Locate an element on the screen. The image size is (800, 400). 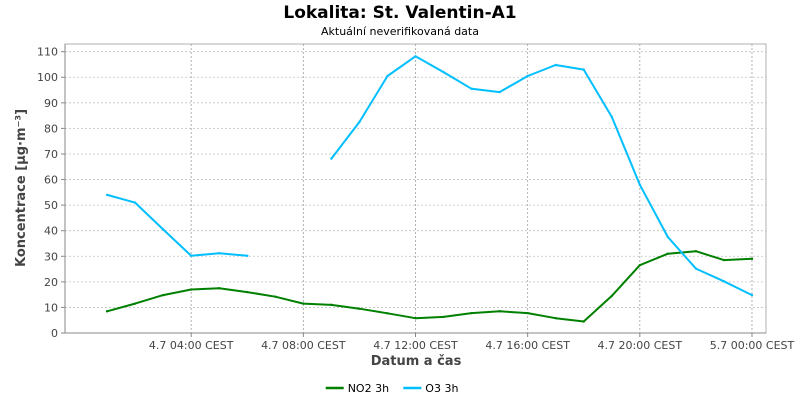
y-tick-label: 100 is located at coordinates (47, 77).